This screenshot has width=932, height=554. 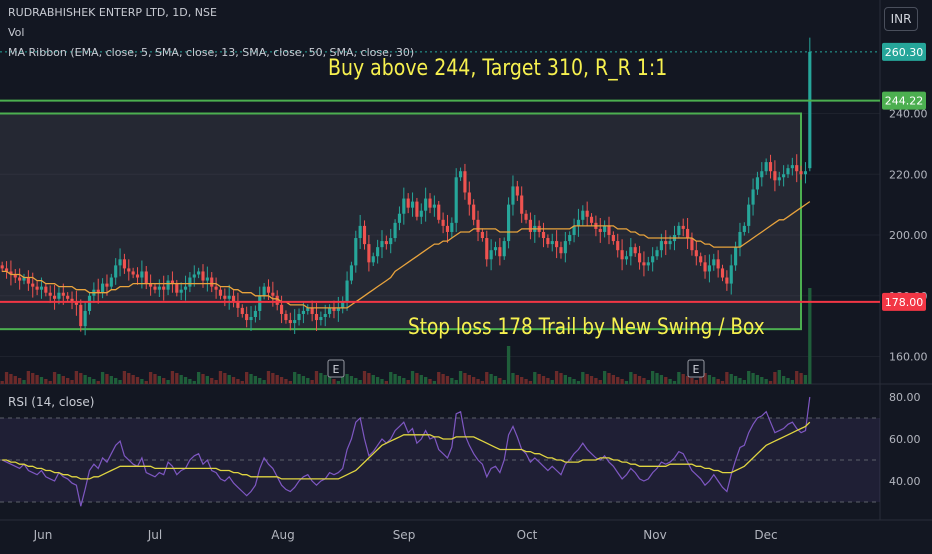 What do you see at coordinates (282, 535) in the screenshot?
I see `time-tick: Aug` at bounding box center [282, 535].